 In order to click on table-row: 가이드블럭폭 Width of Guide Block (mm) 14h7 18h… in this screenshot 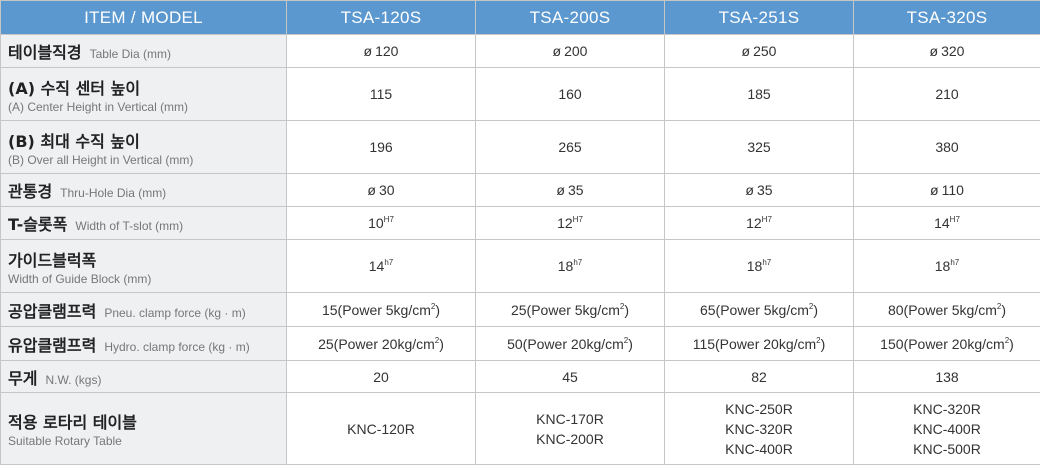, I will do `click(520, 266)`.